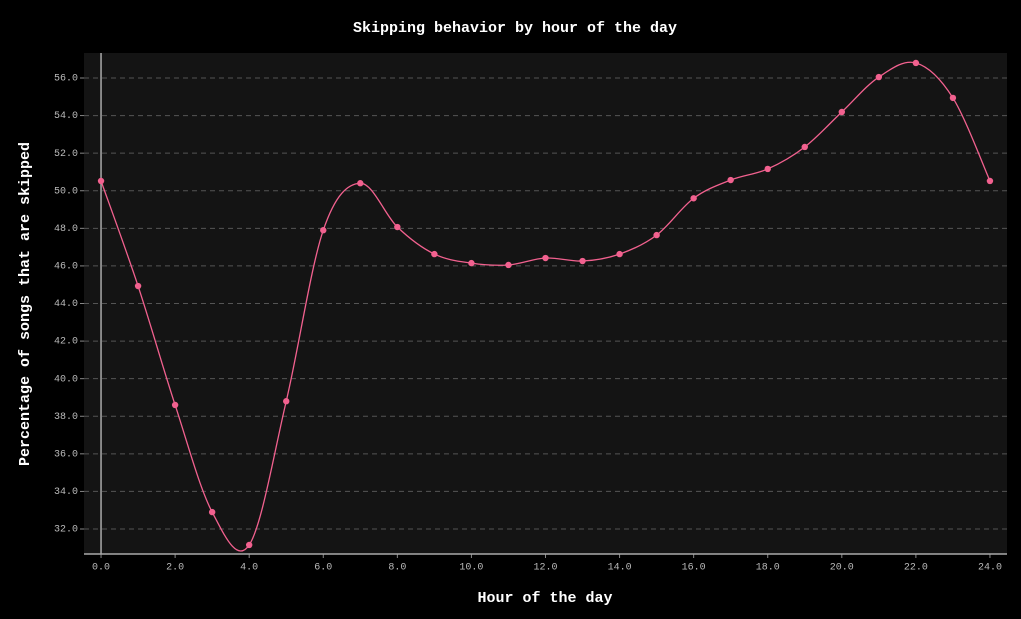 The height and width of the screenshot is (619, 1021). What do you see at coordinates (101, 568) in the screenshot?
I see `x-tick-label: 0.0` at bounding box center [101, 568].